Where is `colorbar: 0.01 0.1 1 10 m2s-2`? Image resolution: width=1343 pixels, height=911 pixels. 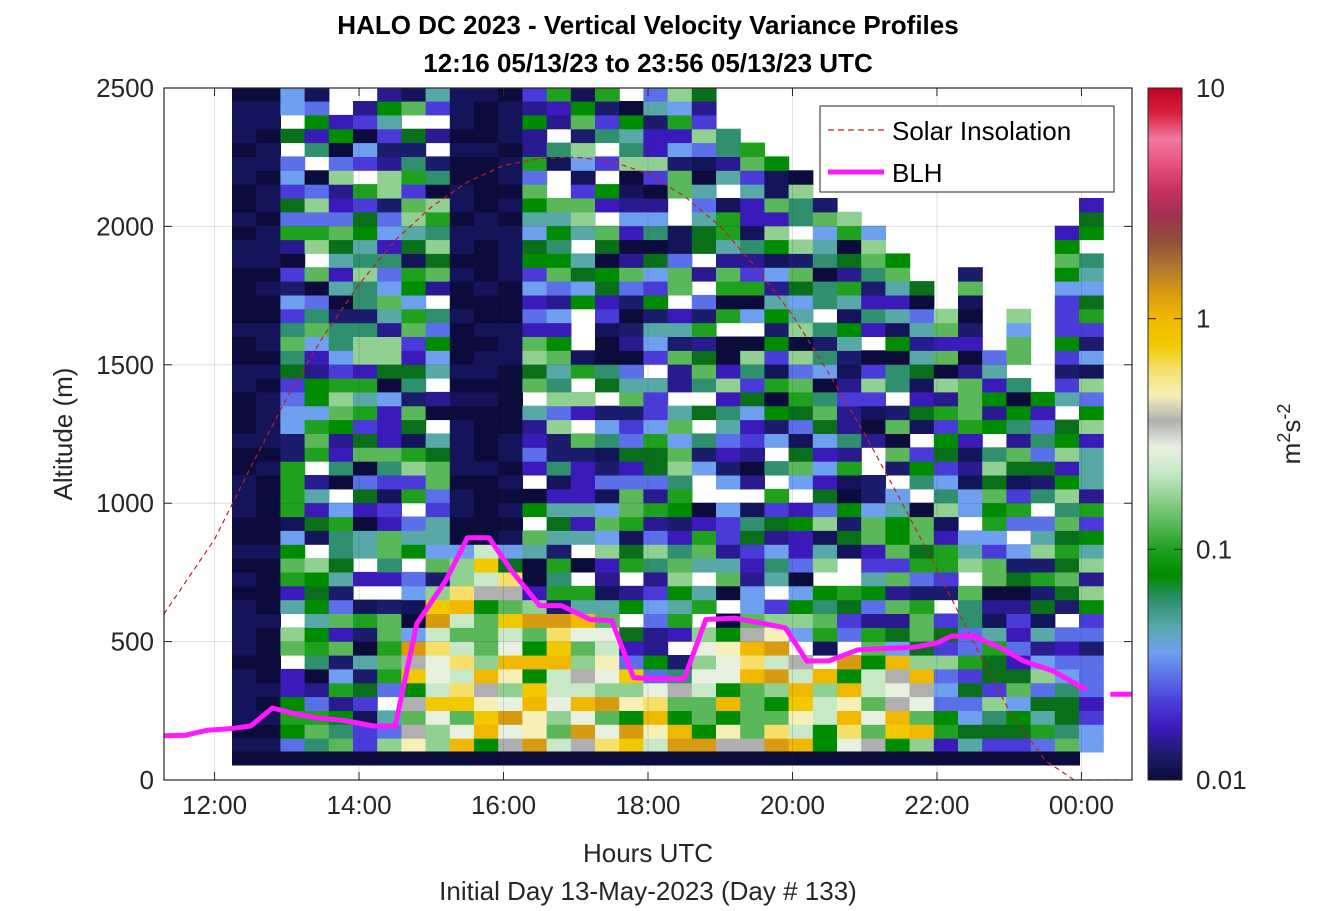
colorbar: 0.01 0.1 1 10 m2s-2 is located at coordinates (1226, 434).